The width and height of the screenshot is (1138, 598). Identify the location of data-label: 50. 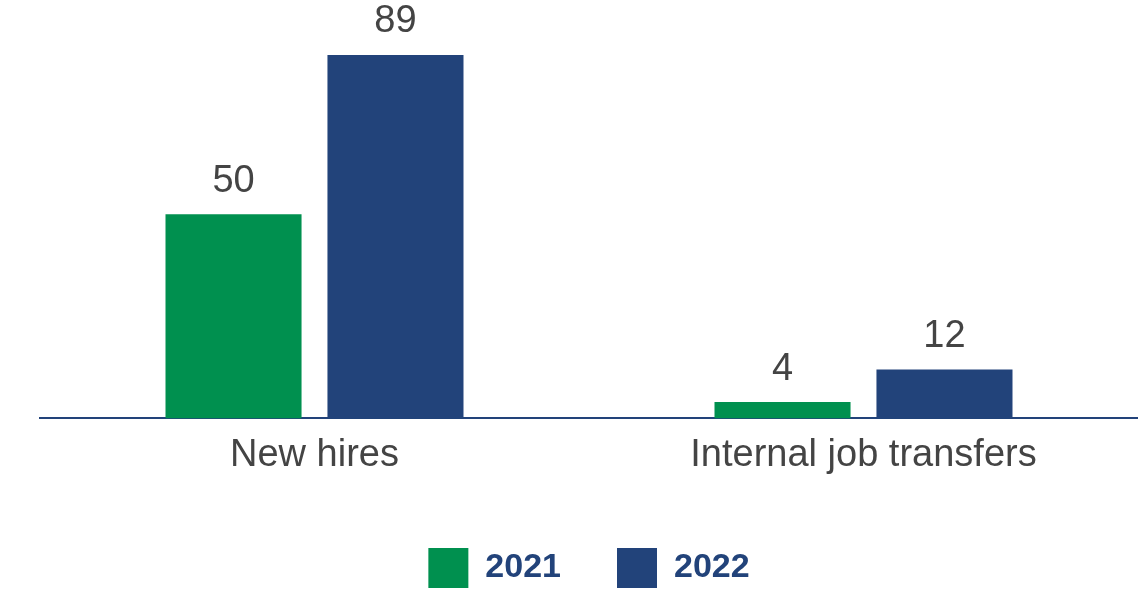
(233, 178).